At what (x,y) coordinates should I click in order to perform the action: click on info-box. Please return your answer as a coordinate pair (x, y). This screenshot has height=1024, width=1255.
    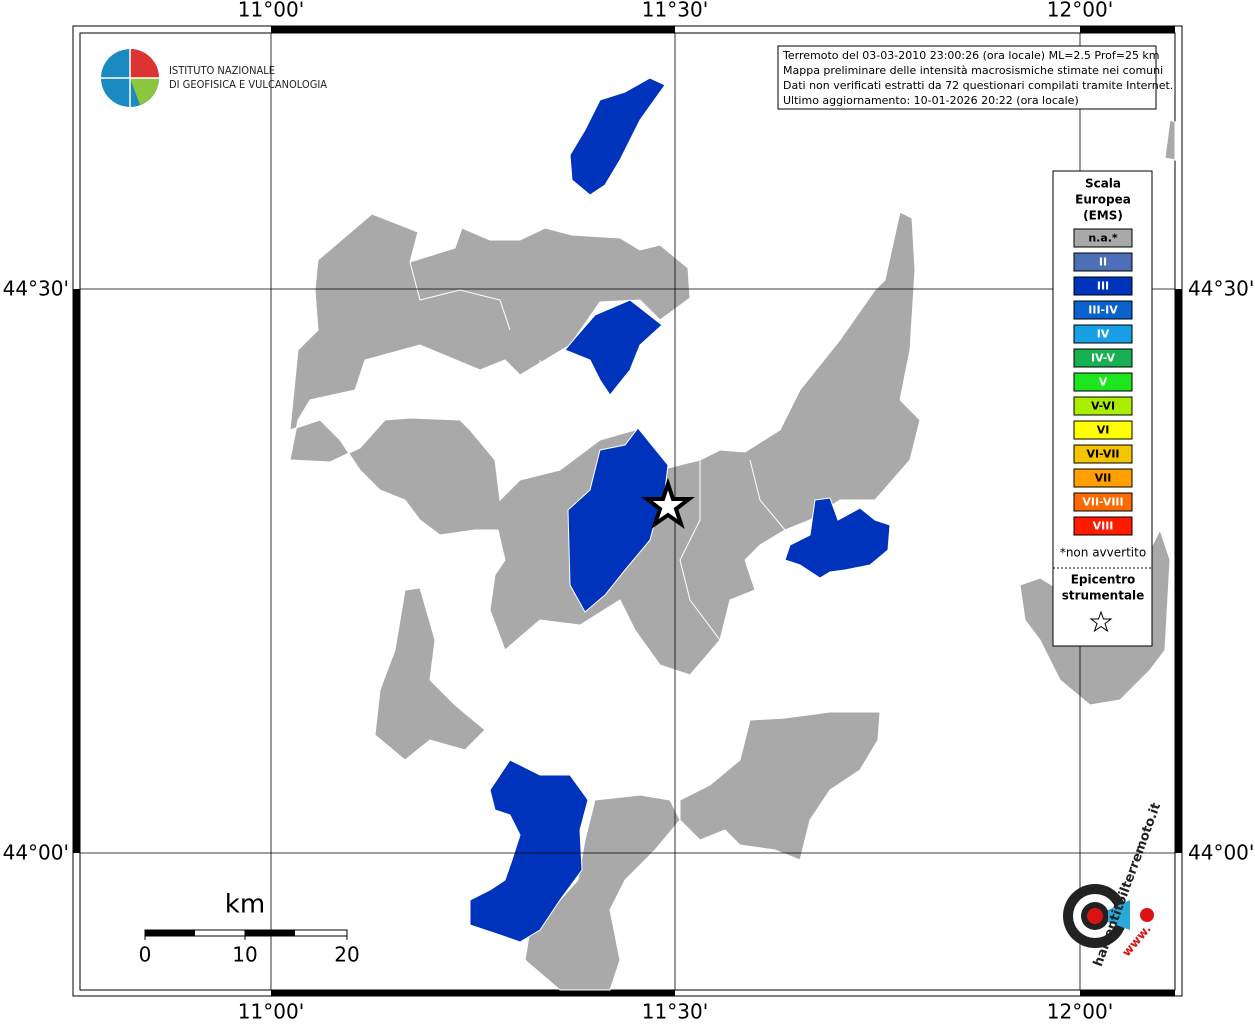
    Looking at the image, I should click on (967, 77).